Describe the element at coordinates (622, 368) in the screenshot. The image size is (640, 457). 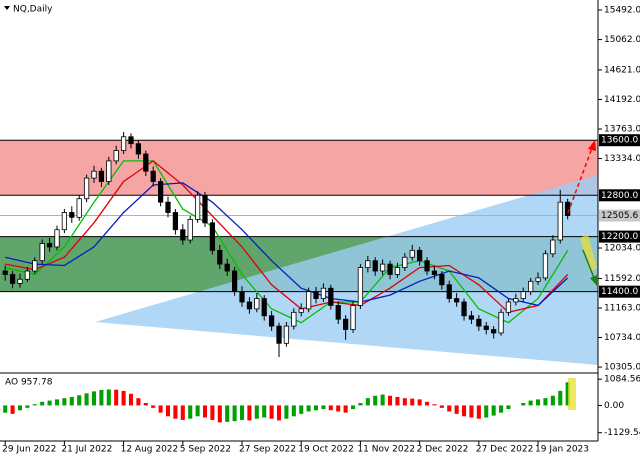
I see `y-tick-label: 10305.0` at that location.